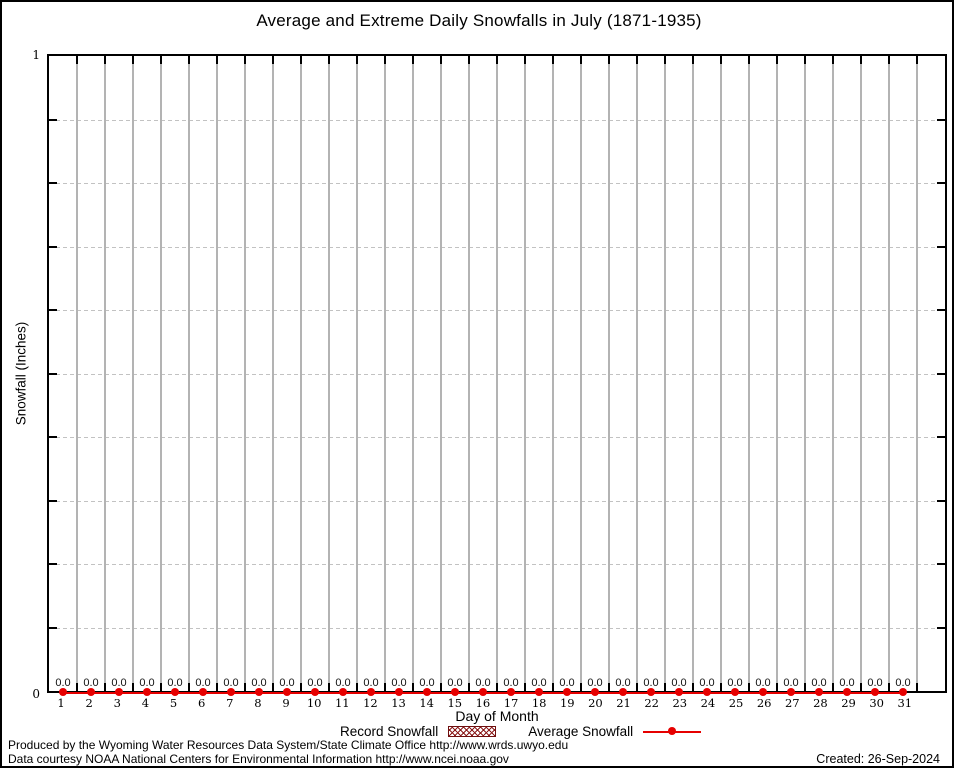  I want to click on y-axis-title: Snowfall (Inches), so click(21, 373).